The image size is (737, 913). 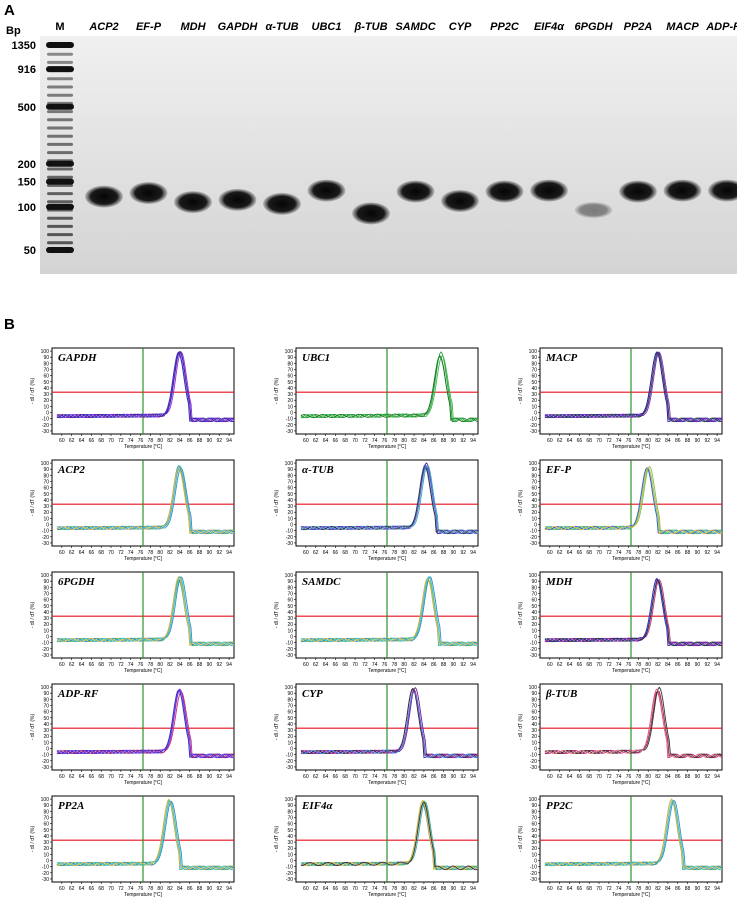 I want to click on lane-label: UBC1, so click(x=327, y=27).